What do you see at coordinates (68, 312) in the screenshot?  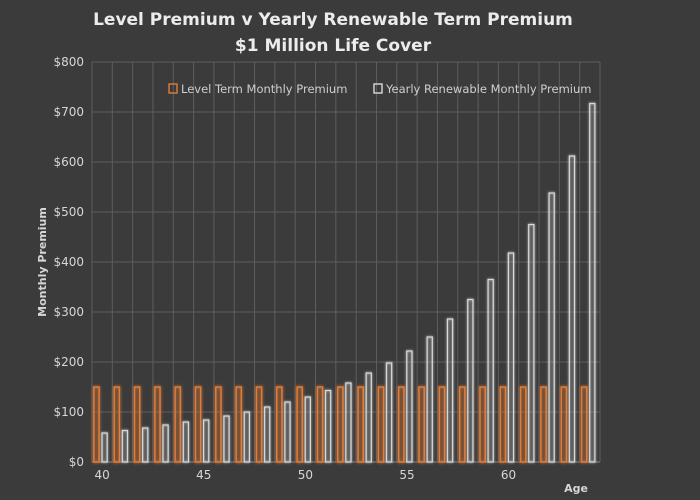 I see `y-tick-label: $300` at bounding box center [68, 312].